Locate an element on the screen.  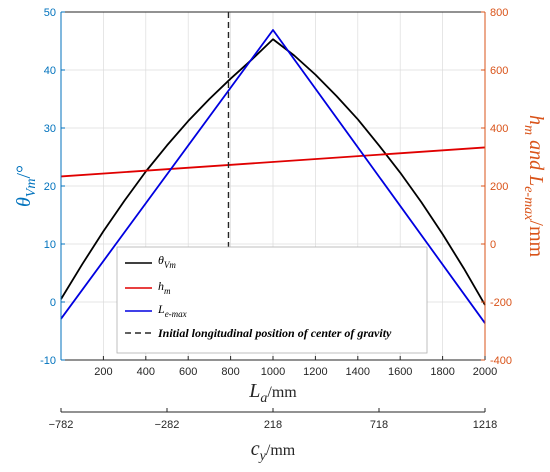
y-left-tick-label: 40 is located at coordinates (50, 71).